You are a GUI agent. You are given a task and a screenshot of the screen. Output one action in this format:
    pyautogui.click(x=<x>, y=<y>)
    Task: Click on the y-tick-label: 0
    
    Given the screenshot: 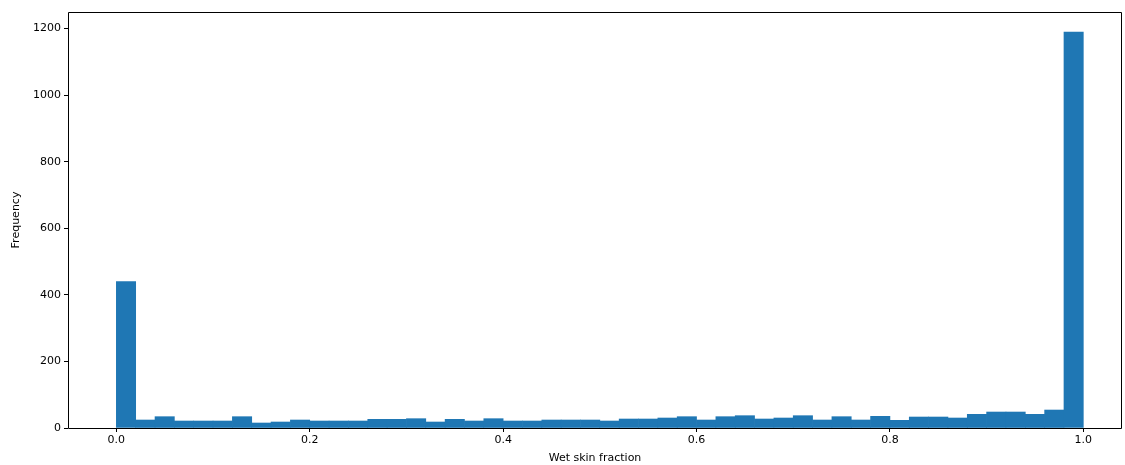 What is the action you would take?
    pyautogui.click(x=57, y=427)
    